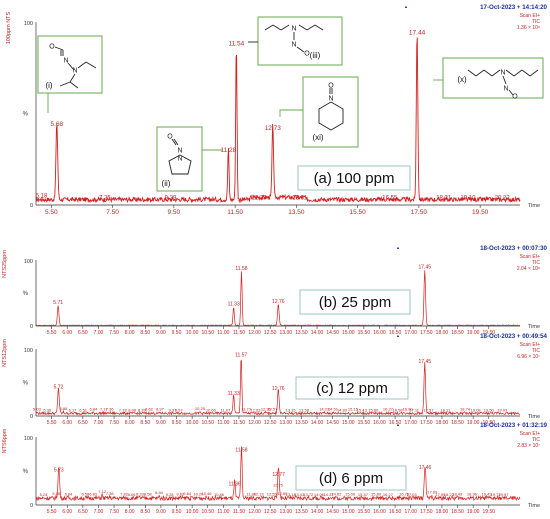 This screenshot has height=519, width=550. I want to click on minor-peak-label: 15.06, so click(350, 494).